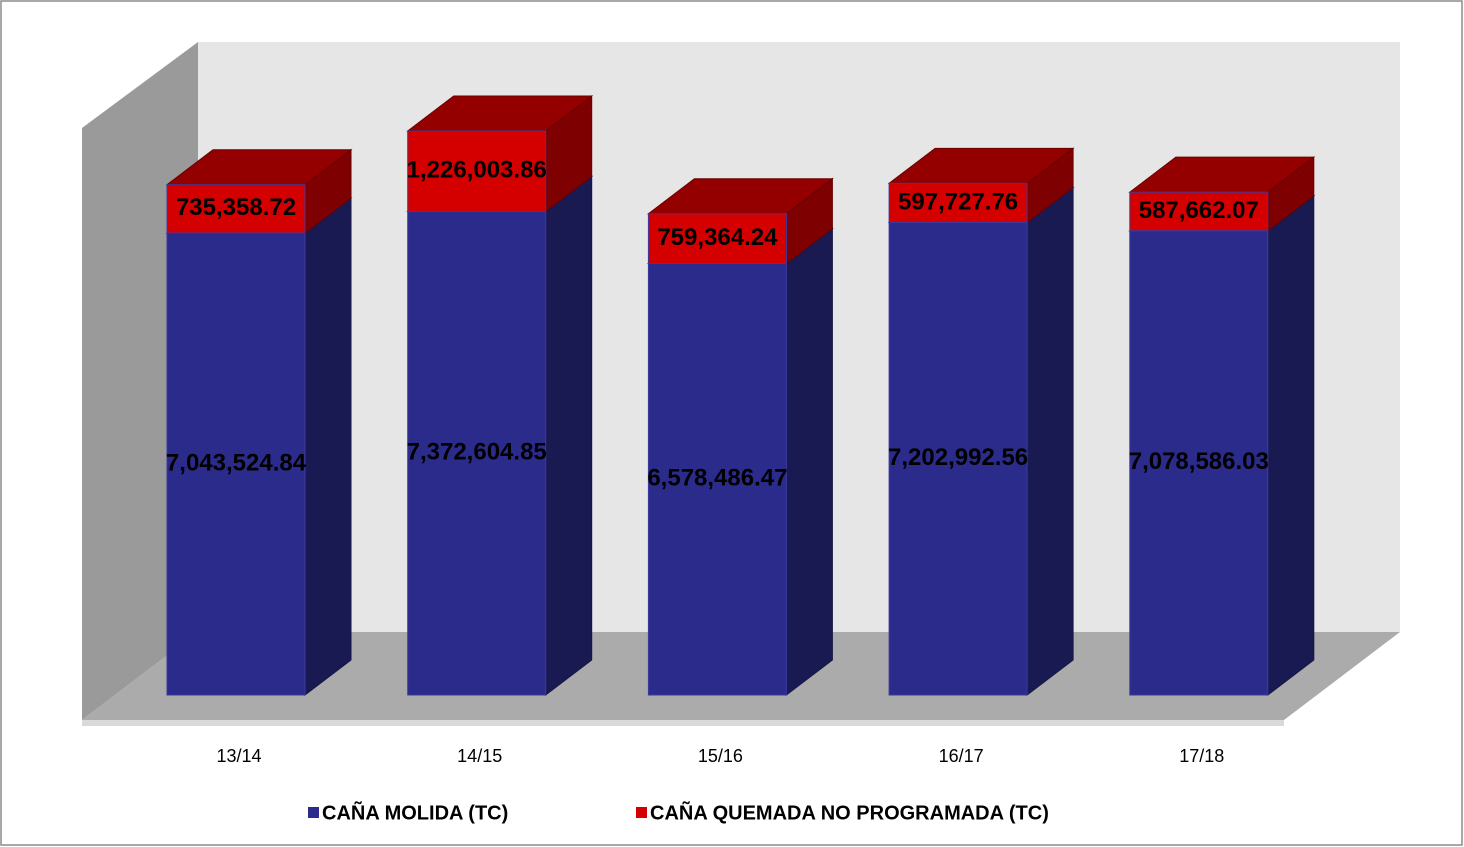 This screenshot has height=847, width=1464. I want to click on data-label: 759,364.24, so click(717, 237).